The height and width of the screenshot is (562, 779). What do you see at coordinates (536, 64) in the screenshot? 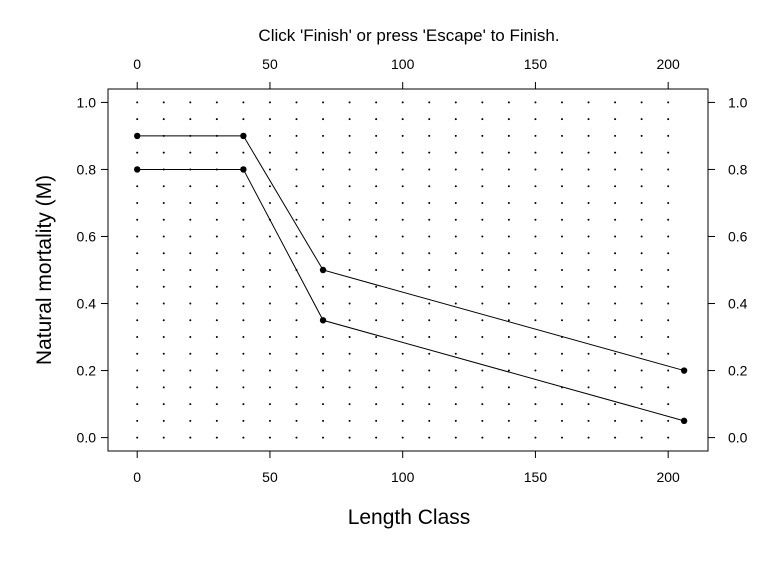
I see `x-tick-label-top: 150` at bounding box center [536, 64].